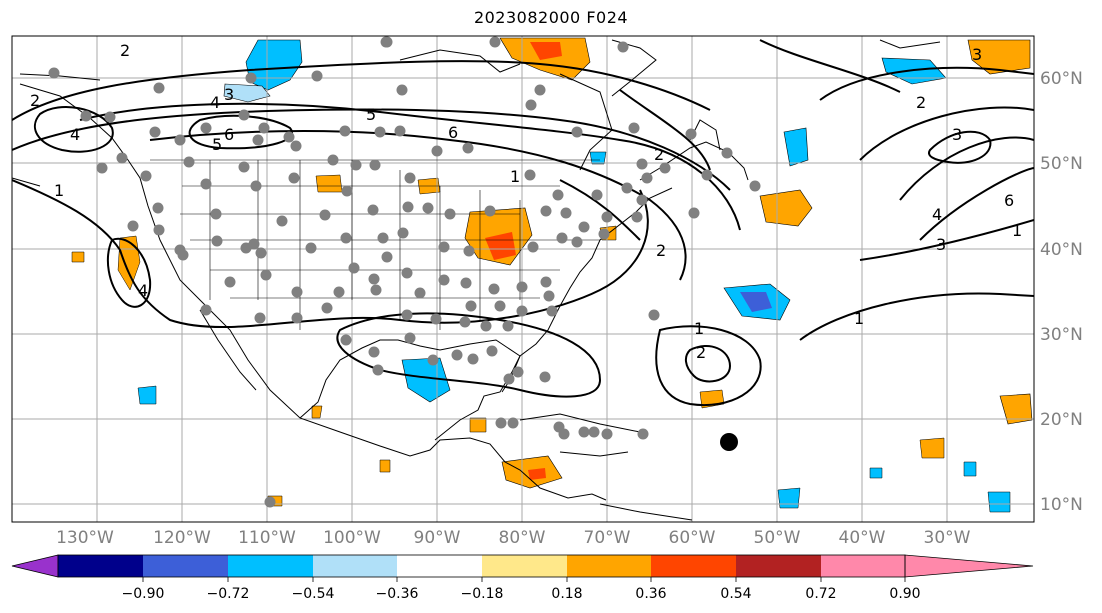 The width and height of the screenshot is (1102, 613). I want to click on colorbar-tick-label: −0.18, so click(482, 594).